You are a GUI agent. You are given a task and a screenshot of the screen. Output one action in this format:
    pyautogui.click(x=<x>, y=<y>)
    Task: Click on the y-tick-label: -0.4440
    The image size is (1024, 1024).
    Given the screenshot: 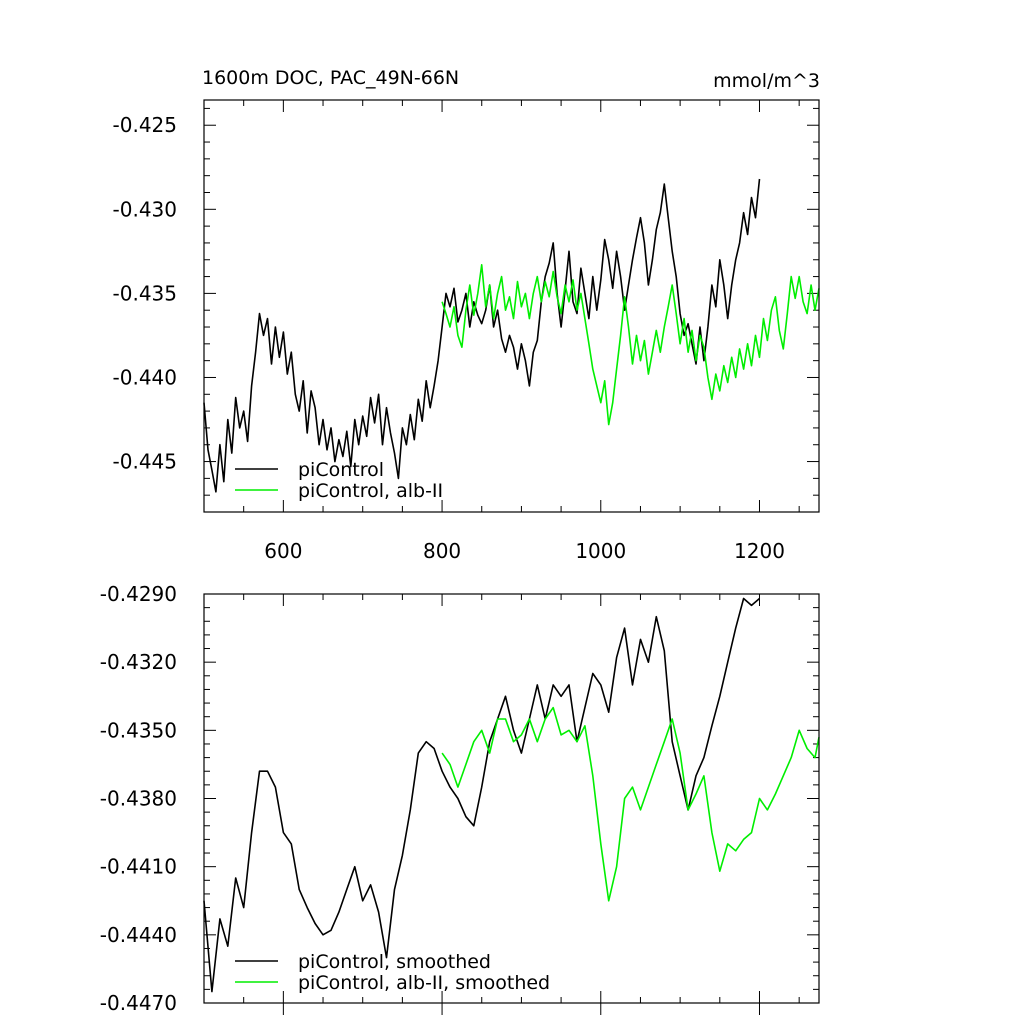 What is the action you would take?
    pyautogui.click(x=138, y=935)
    